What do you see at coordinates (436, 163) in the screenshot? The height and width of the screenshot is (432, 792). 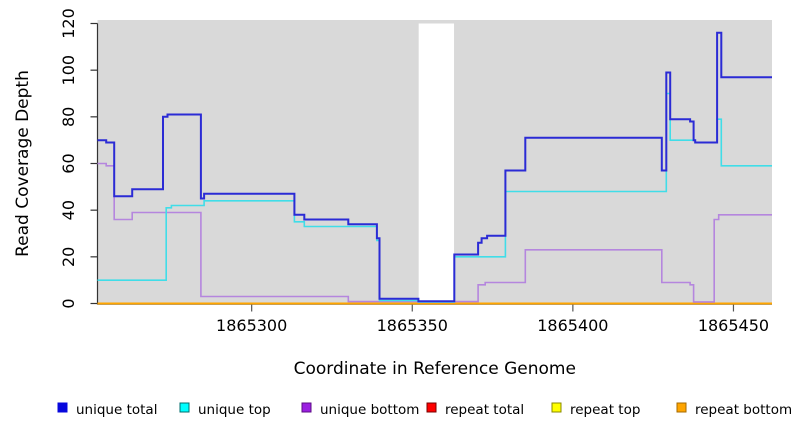 I see `coverage-gap-band` at bounding box center [436, 163].